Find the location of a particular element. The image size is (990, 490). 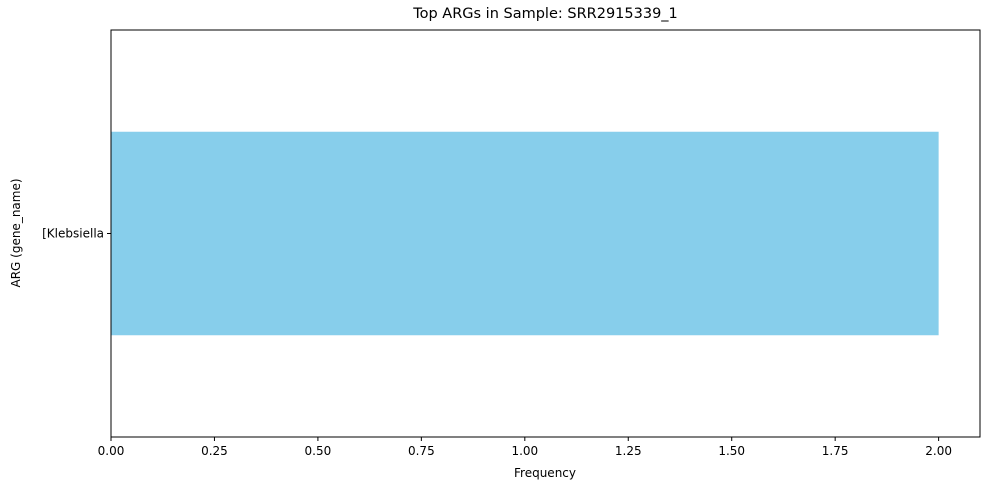

x-tick-label: 1.75 is located at coordinates (835, 451).